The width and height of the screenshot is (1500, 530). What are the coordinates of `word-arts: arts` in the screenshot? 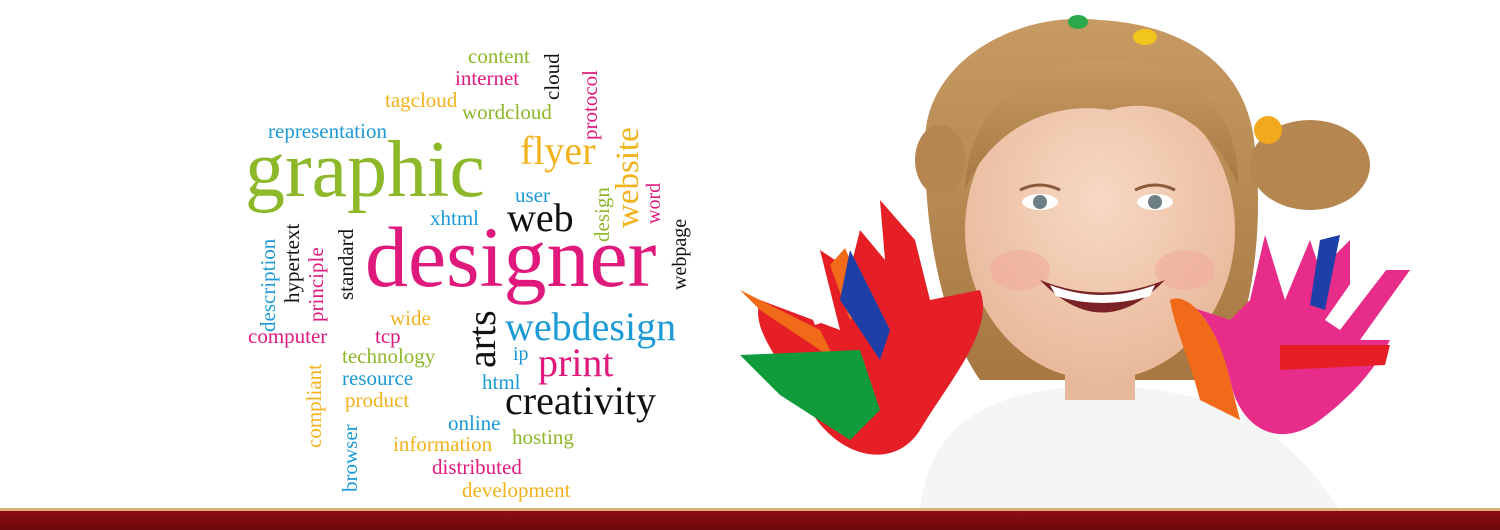 It's located at (482, 339).